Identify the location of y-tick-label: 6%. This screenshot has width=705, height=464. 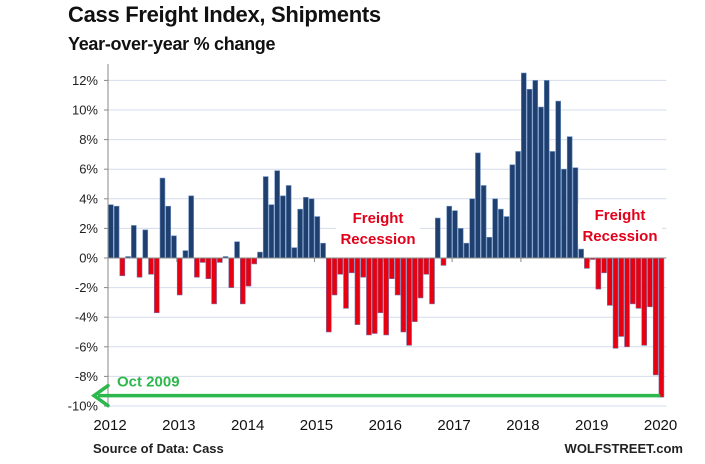
(88, 169).